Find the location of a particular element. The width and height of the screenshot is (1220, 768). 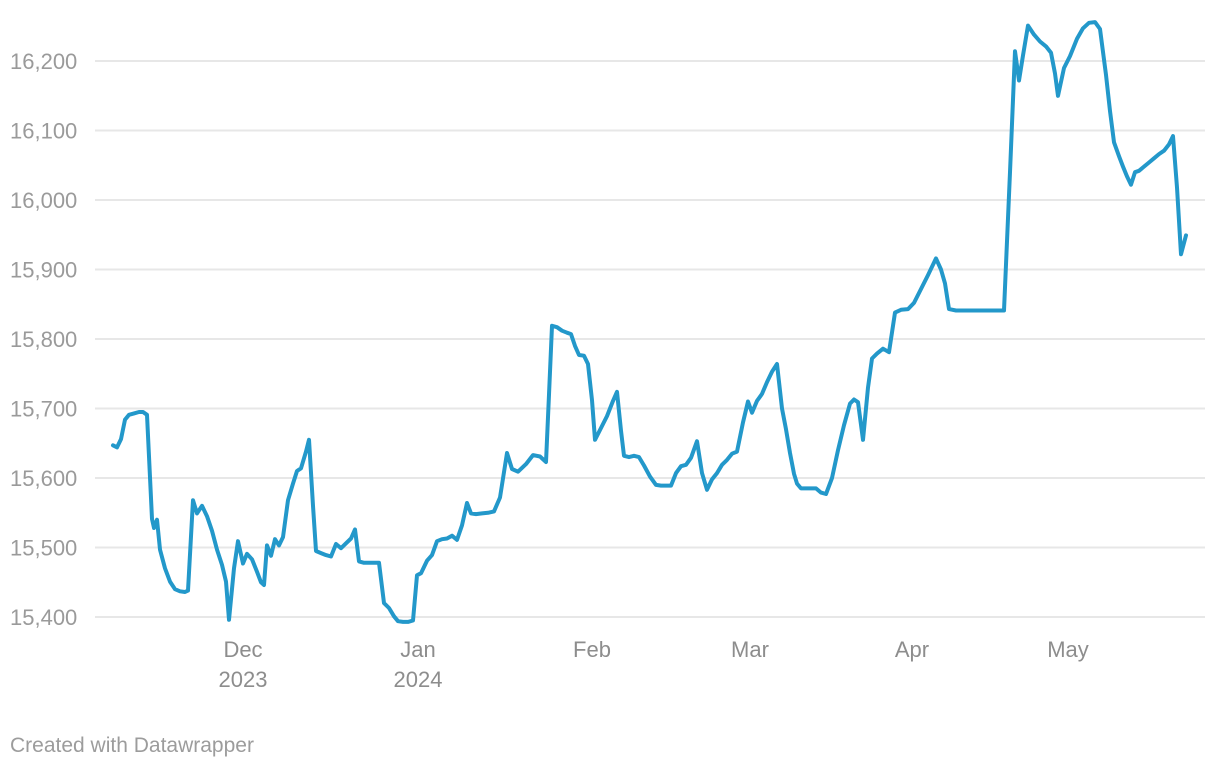

x-axis-month-label: Dec is located at coordinates (242, 649).